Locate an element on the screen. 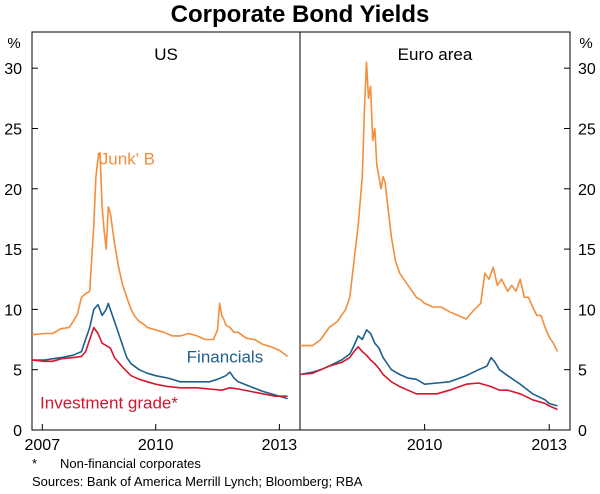 Image resolution: width=600 pixels, height=494 pixels. chart-title: Corporate Bond Yields is located at coordinates (300, 14).